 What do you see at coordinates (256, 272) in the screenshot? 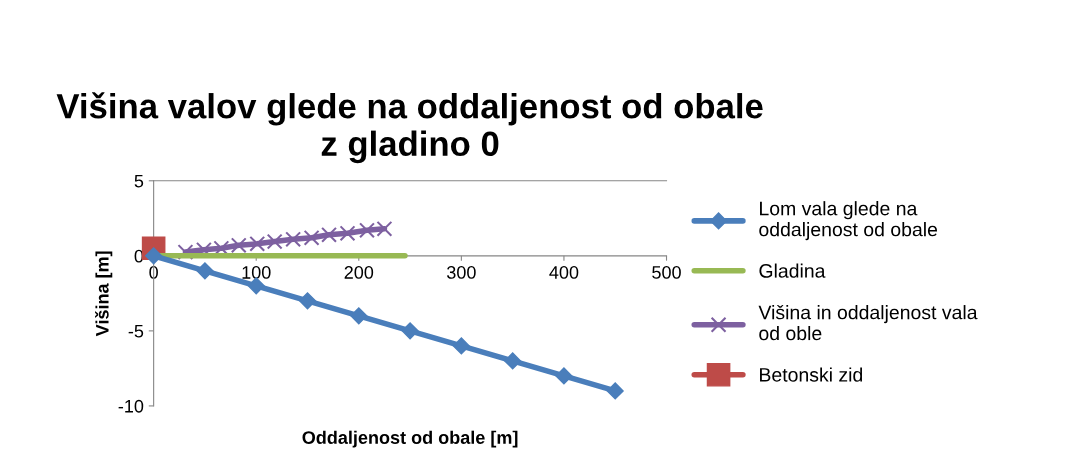
I see `x-tick-label: 100` at bounding box center [256, 272].